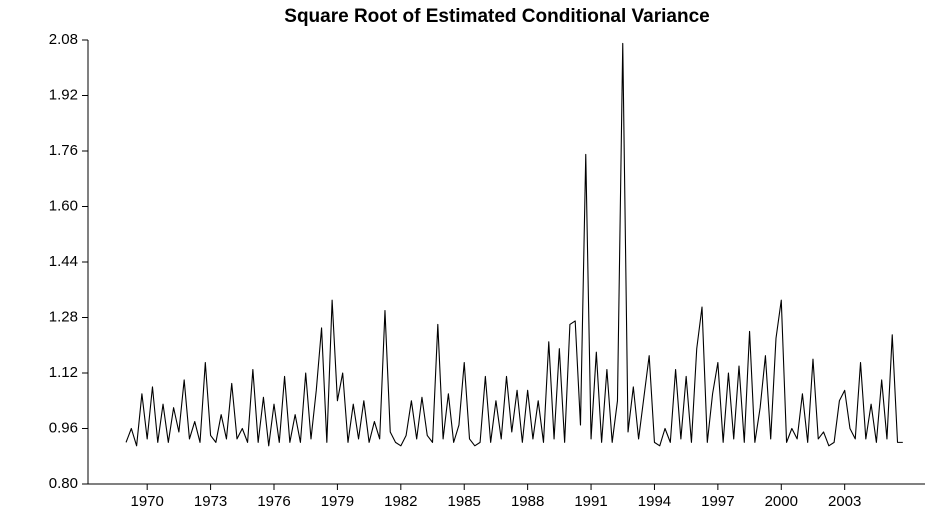  I want to click on y-tick-label: 0.96, so click(63, 427).